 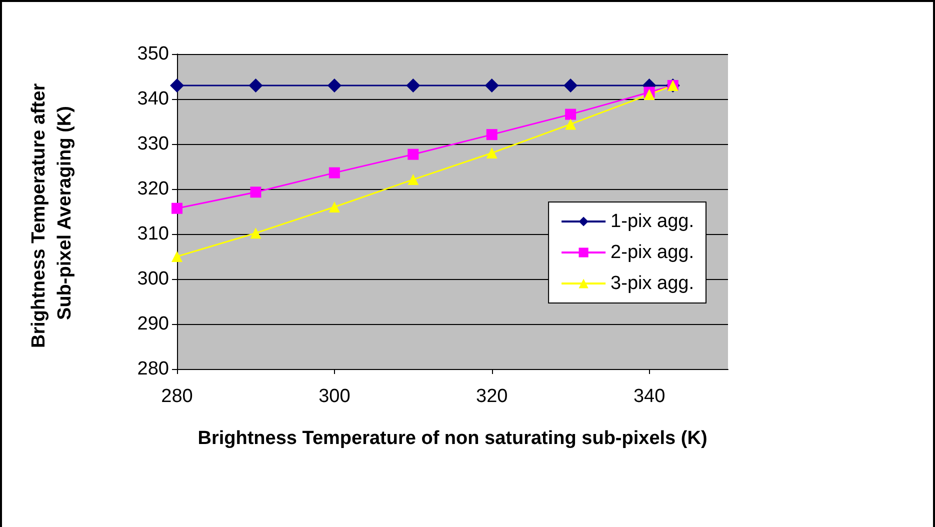 I want to click on x-axis-title: Brightness Temperature of non saturating sub-pixels (K), so click(x=453, y=438).